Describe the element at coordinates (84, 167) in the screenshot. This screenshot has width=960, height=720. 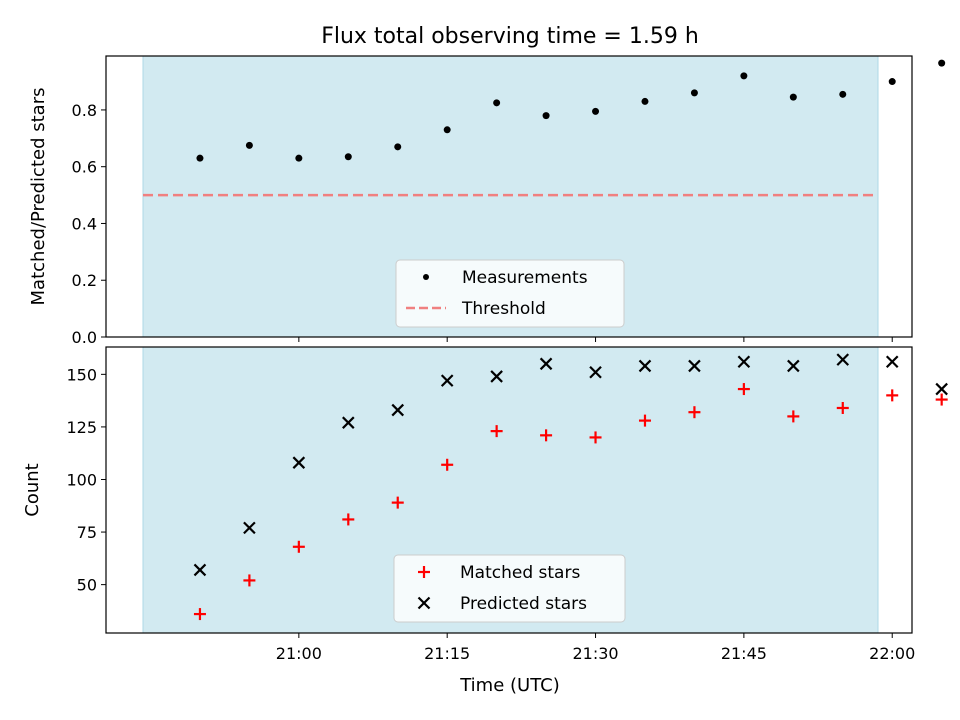
I see `y-tick-label: 0.6` at that location.